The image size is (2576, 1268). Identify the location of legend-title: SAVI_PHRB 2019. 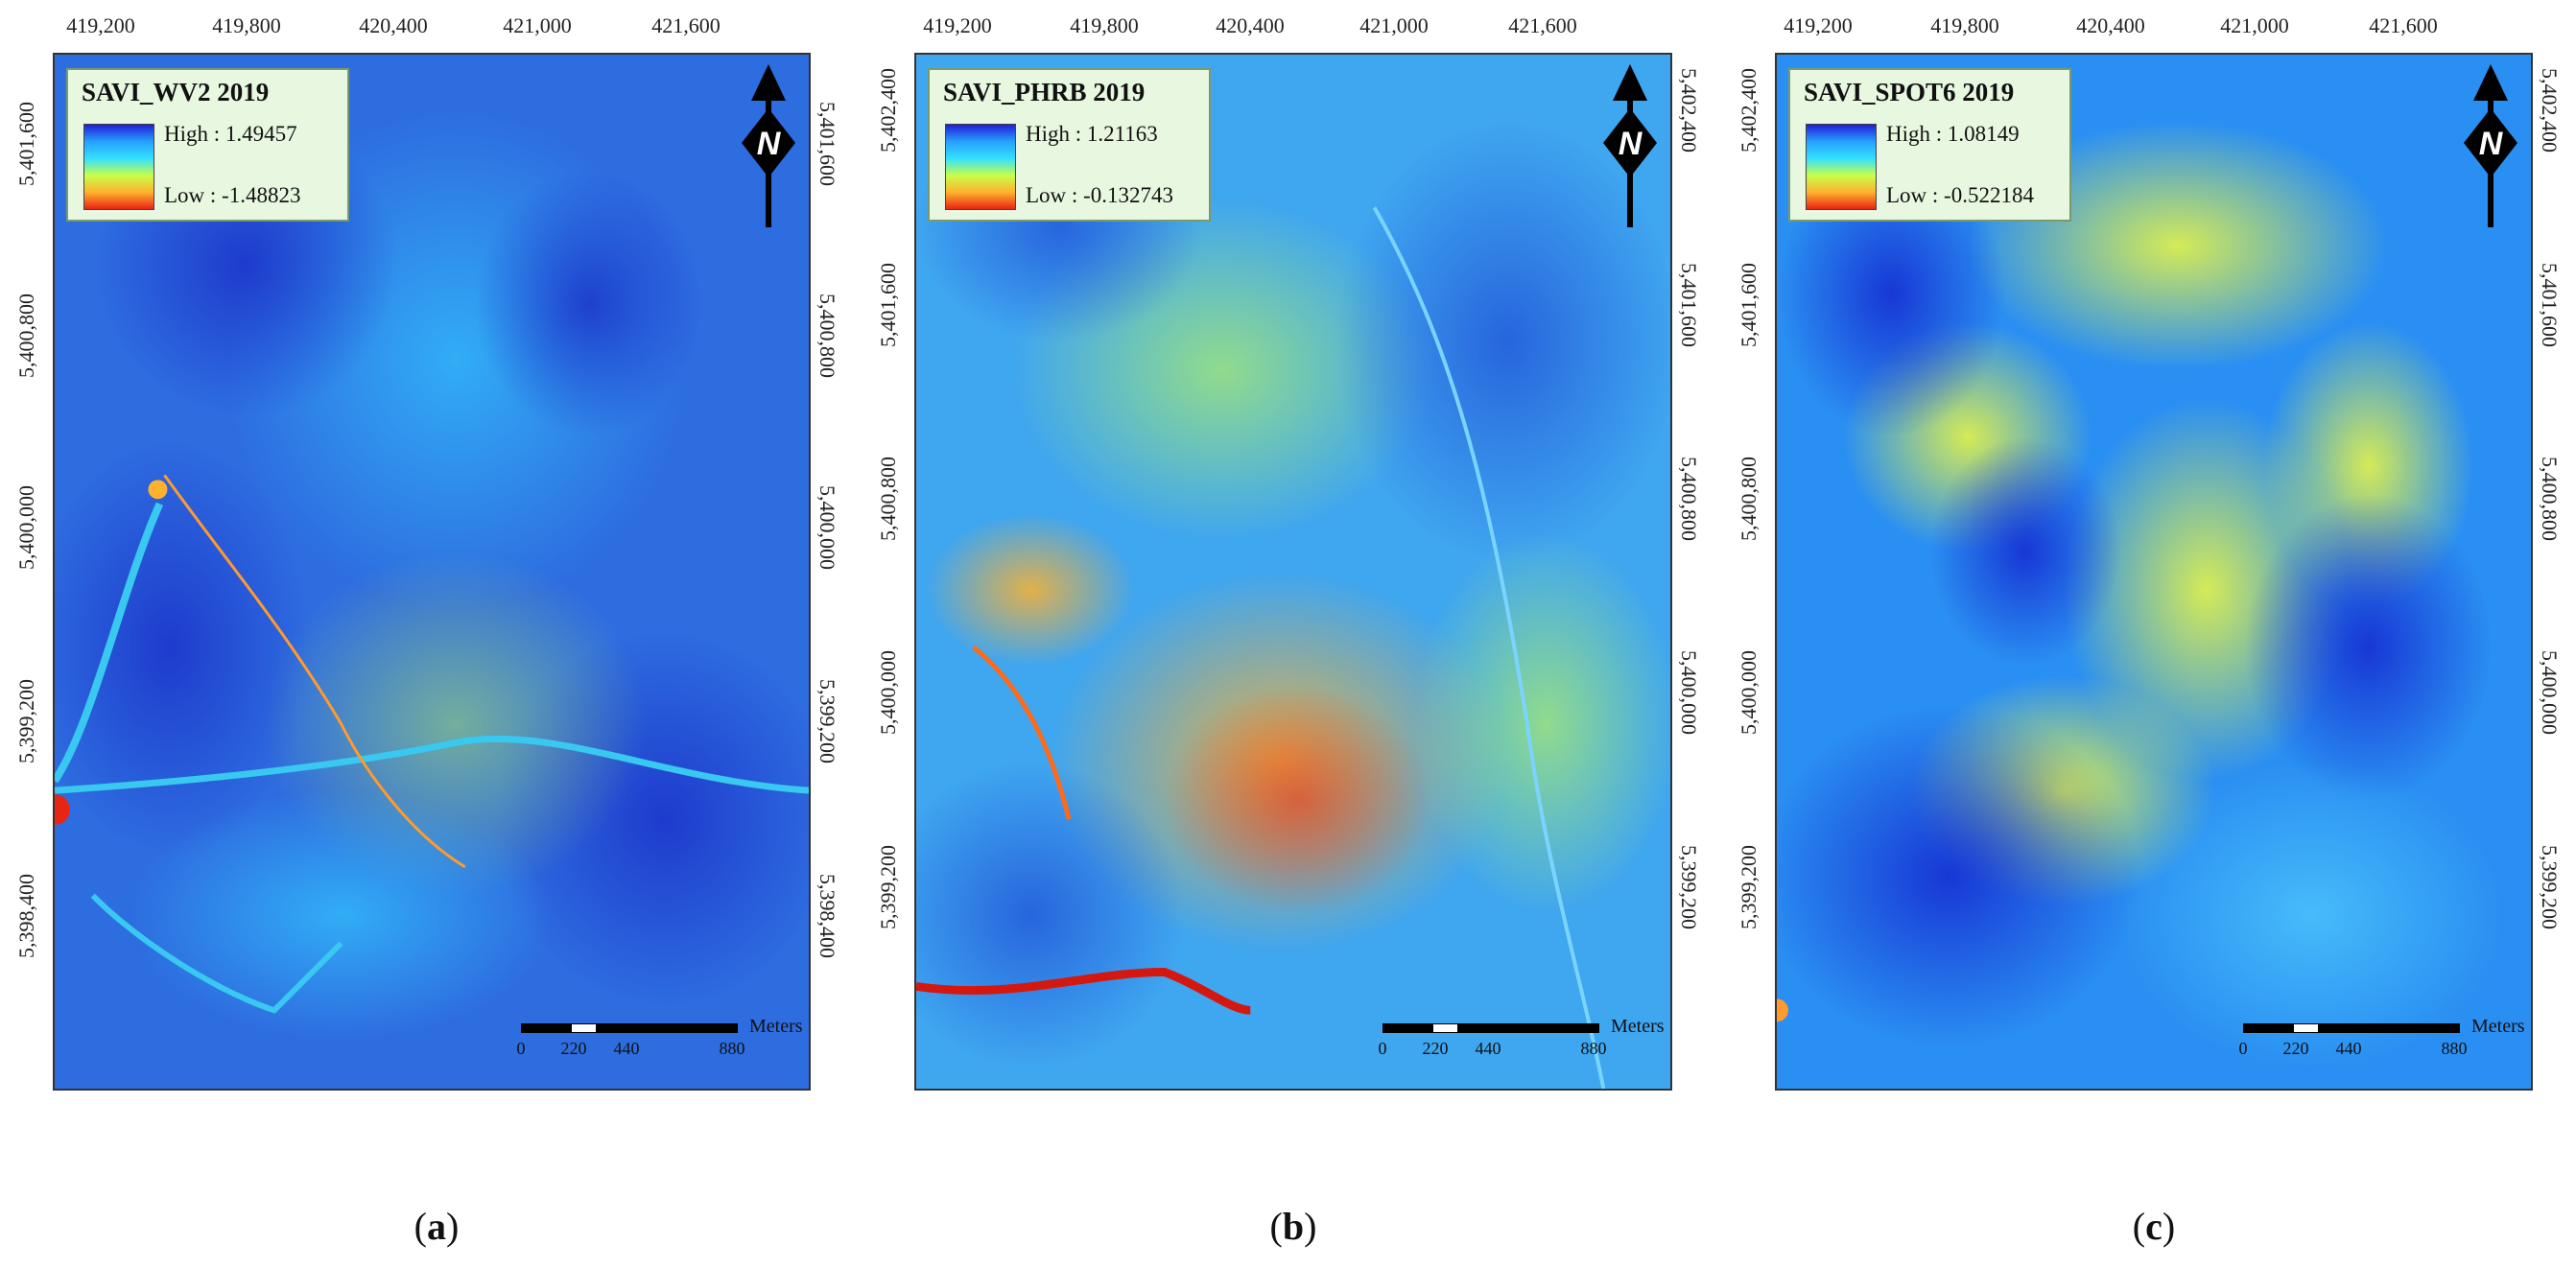
(1044, 92).